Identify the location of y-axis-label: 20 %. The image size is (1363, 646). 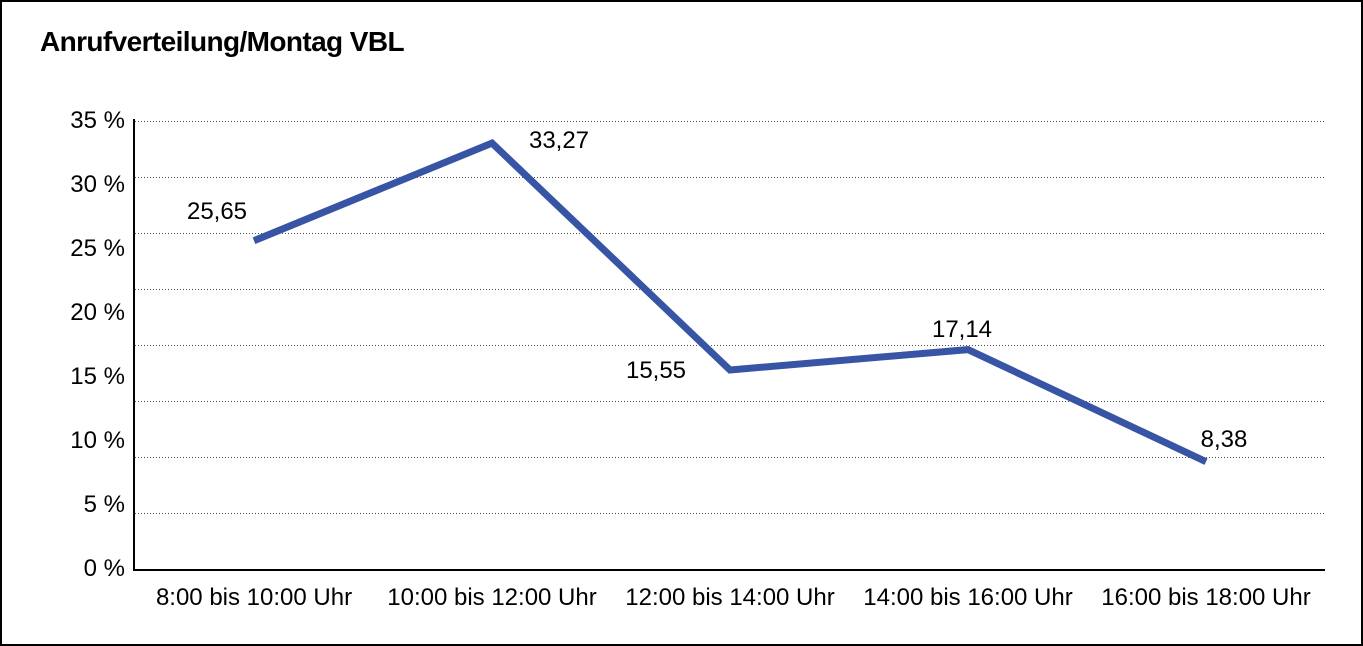
(97, 312).